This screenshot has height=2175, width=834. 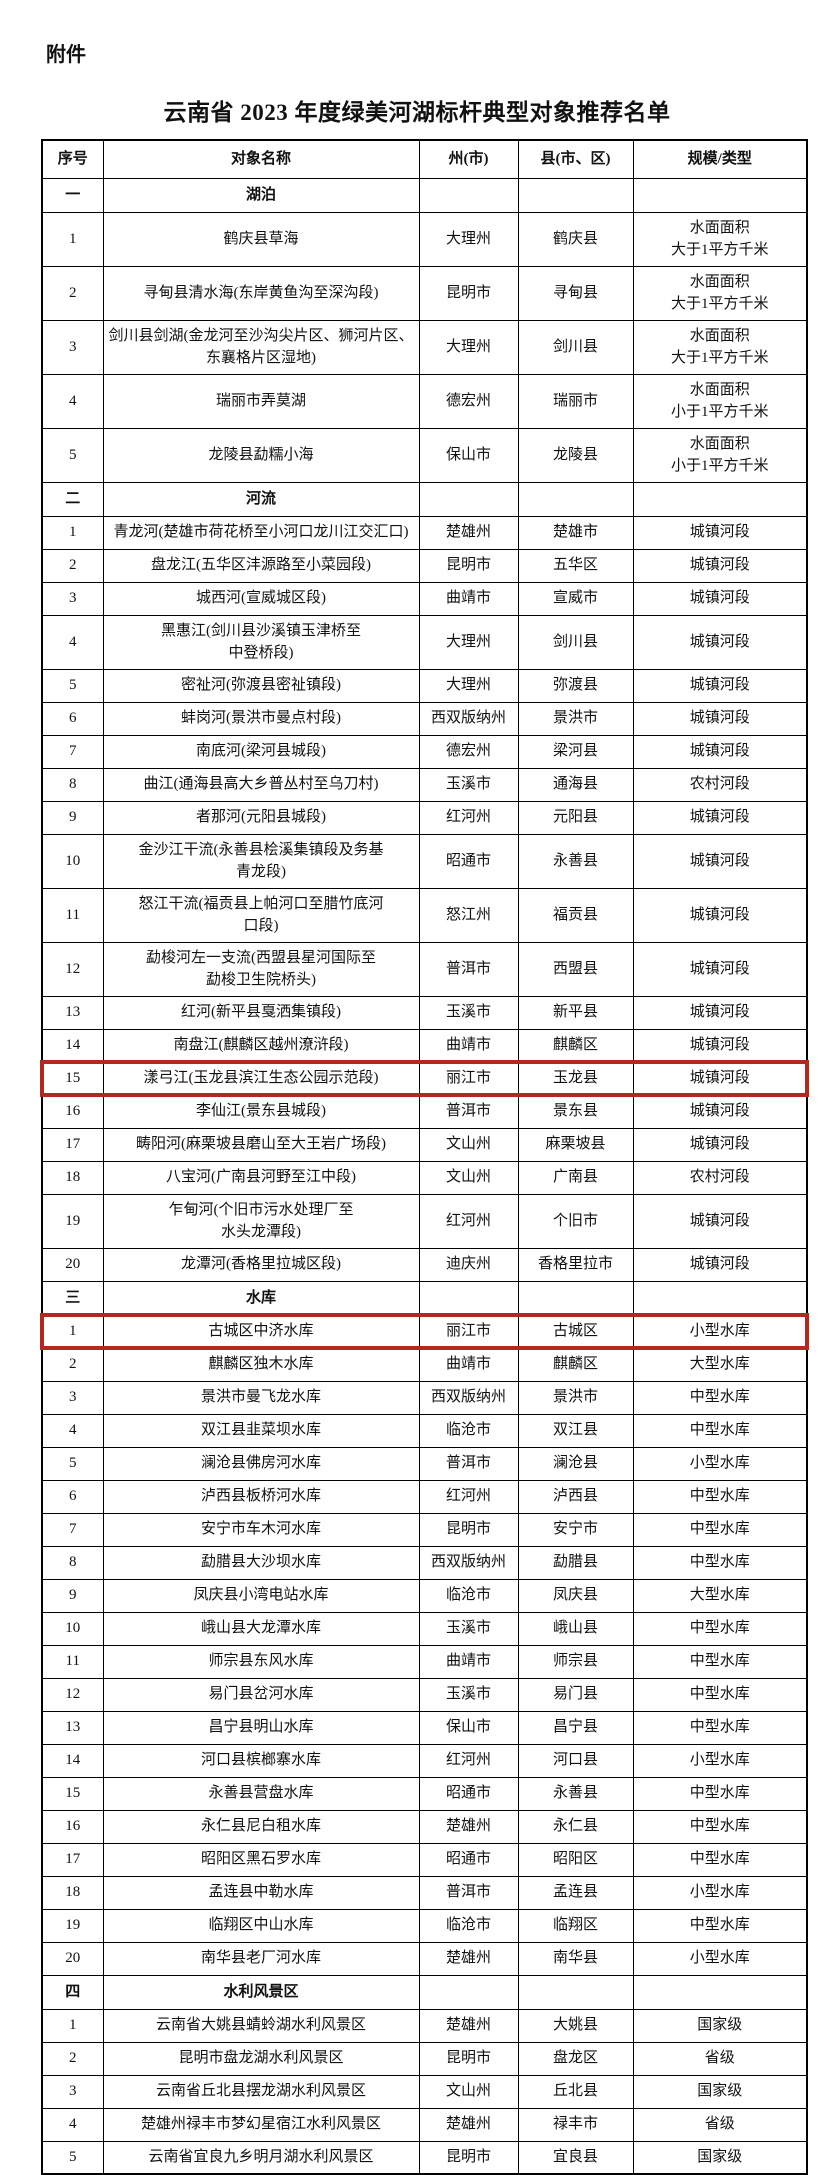 What do you see at coordinates (72, 1925) in the screenshot?
I see `row-serial-number: 19` at bounding box center [72, 1925].